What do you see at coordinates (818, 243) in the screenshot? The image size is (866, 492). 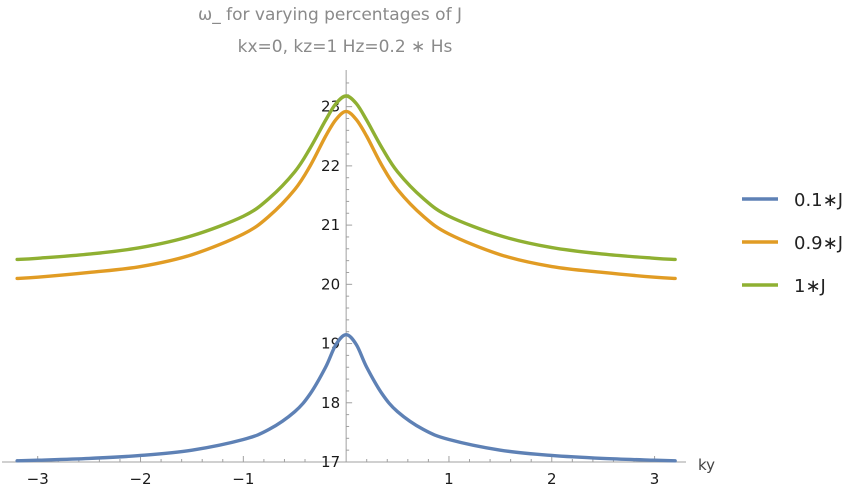 I see `legend-label: 0.9∗J` at bounding box center [818, 243].